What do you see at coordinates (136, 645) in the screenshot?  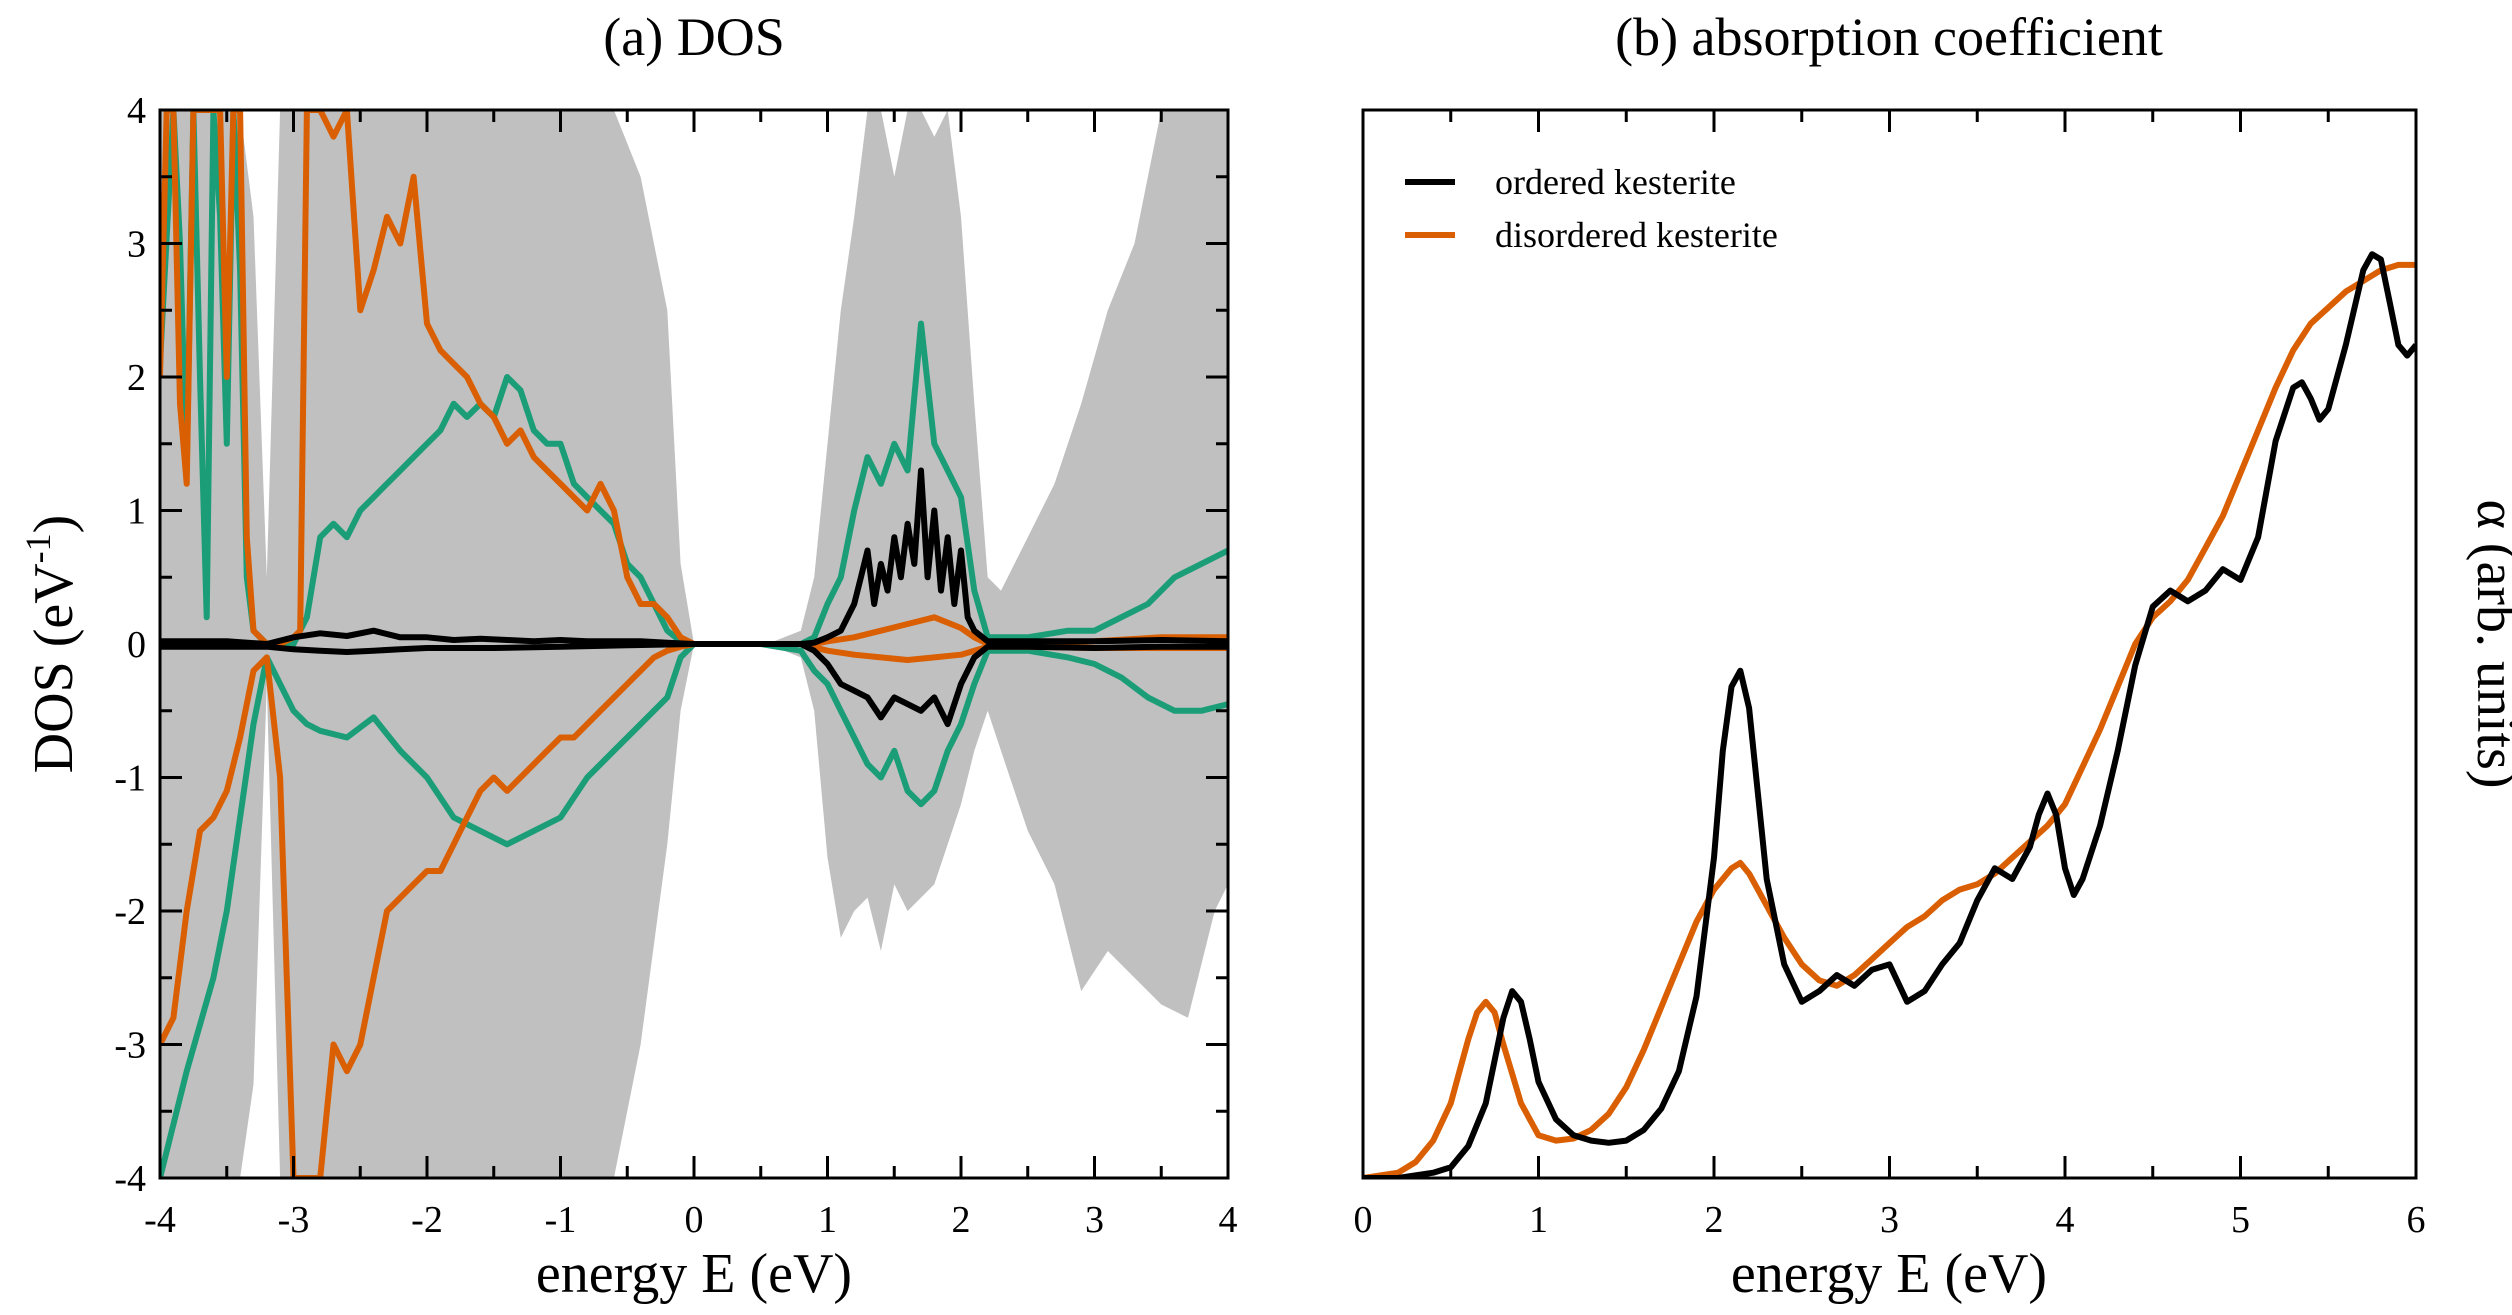 I see `a-ytick-label: 0` at bounding box center [136, 645].